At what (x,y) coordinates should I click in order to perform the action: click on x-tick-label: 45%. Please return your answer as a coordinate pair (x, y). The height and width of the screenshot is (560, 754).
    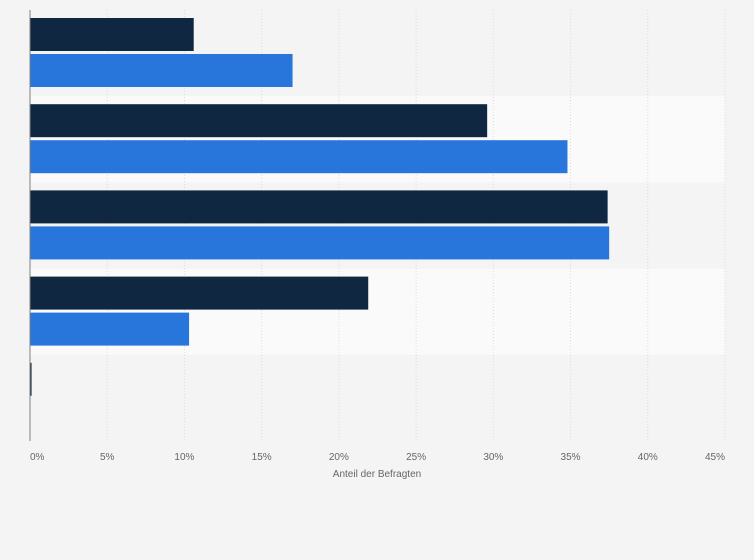
    Looking at the image, I should click on (715, 457).